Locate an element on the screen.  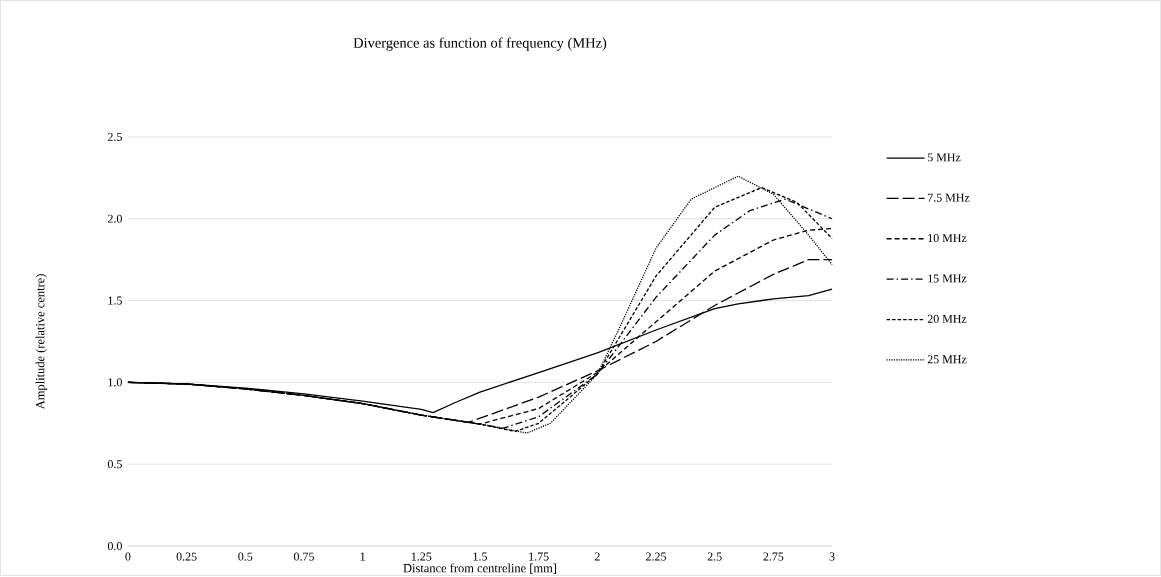
y-tick-label: 1.5 is located at coordinates (115, 300).